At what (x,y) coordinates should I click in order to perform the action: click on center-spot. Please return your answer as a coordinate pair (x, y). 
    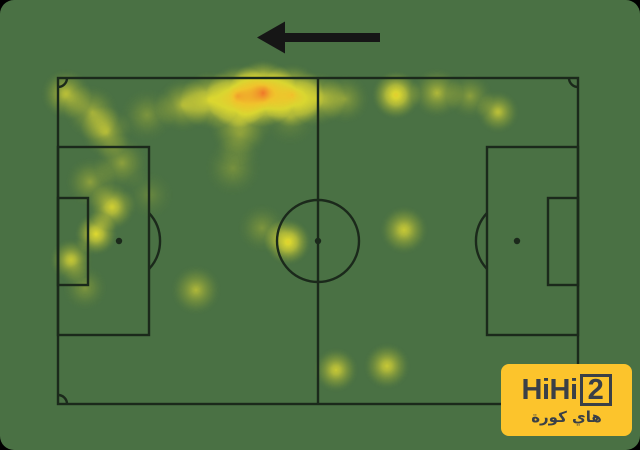
    Looking at the image, I should click on (318, 241).